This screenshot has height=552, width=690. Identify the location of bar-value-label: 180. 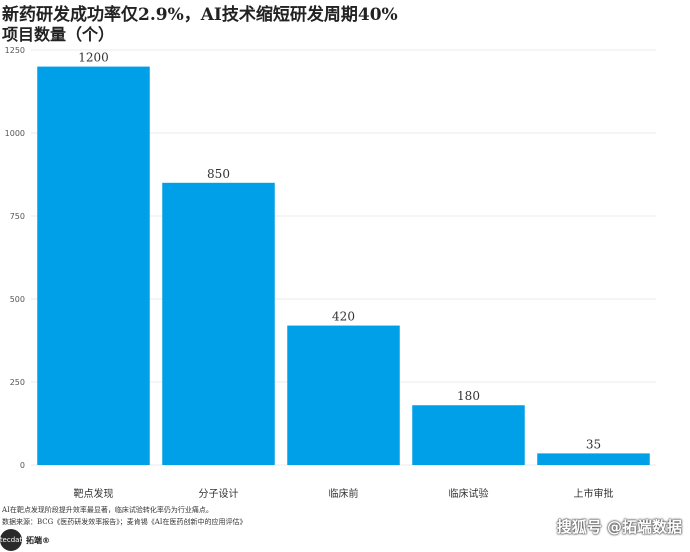
(468, 396).